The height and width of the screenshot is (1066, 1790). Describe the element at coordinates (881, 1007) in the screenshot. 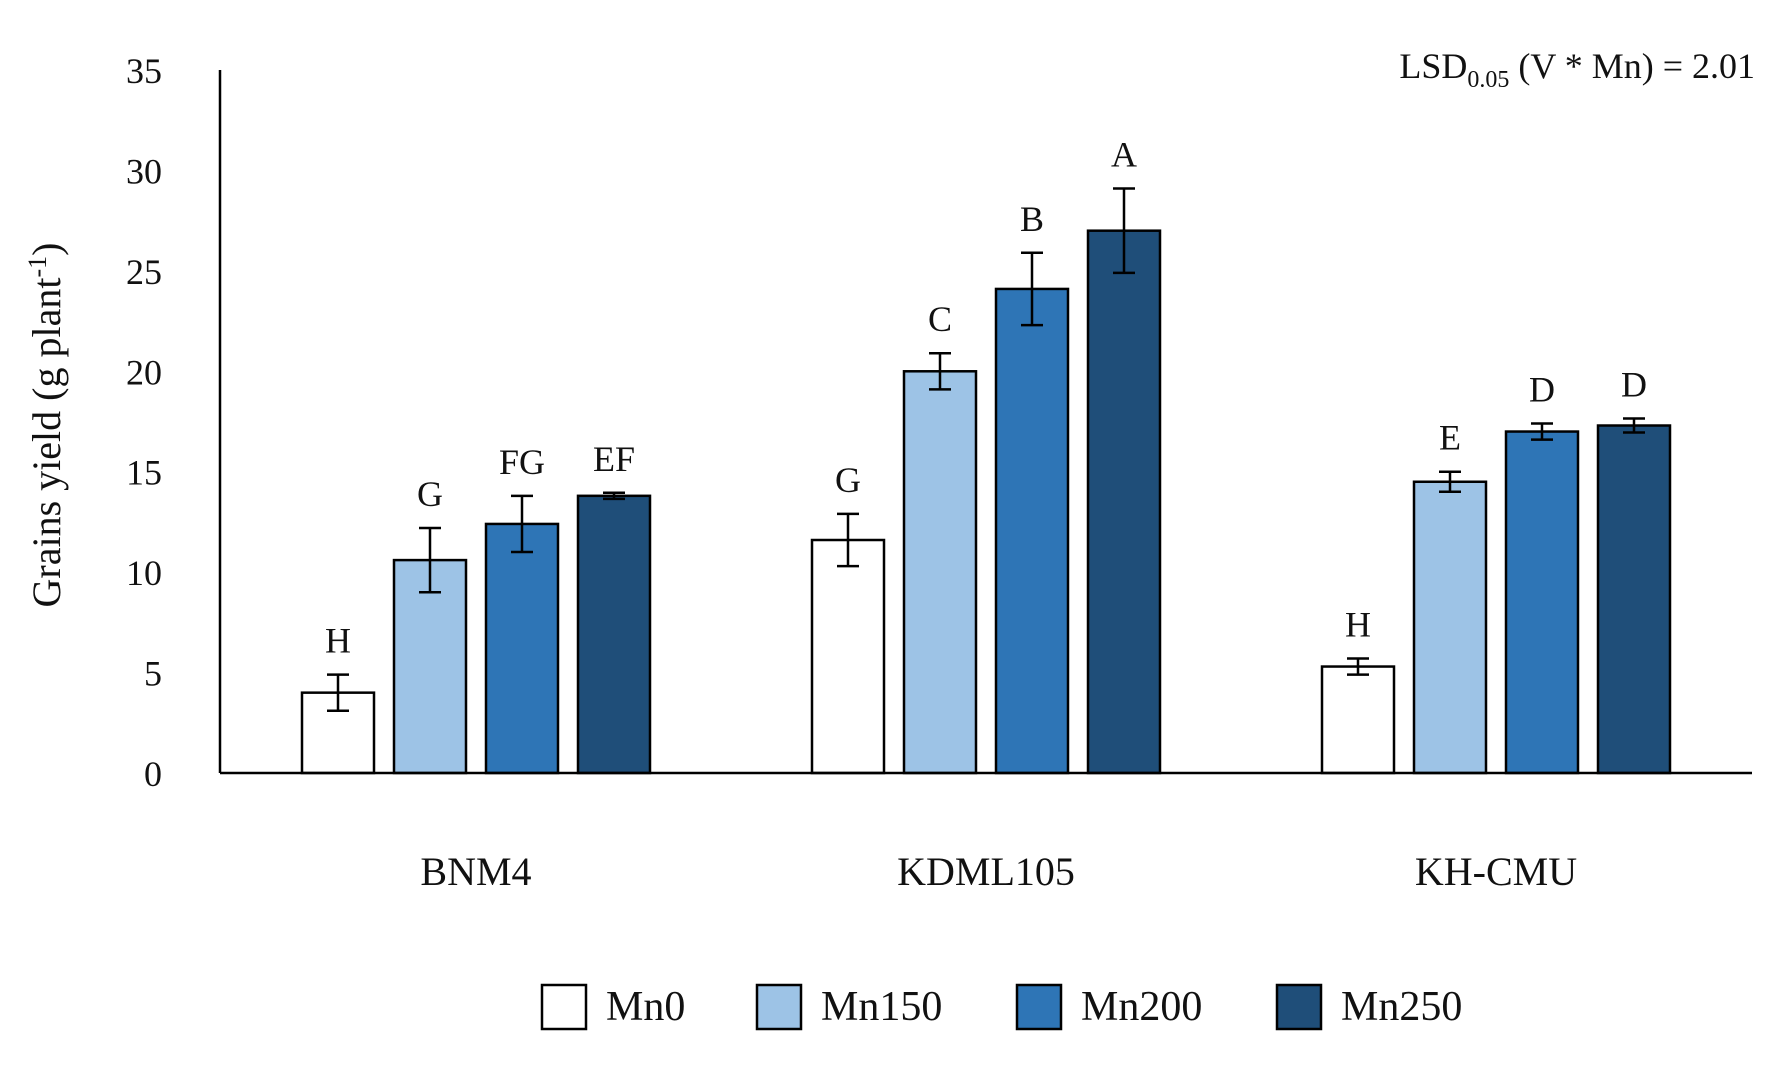

I see `legend-label: Mn150` at that location.